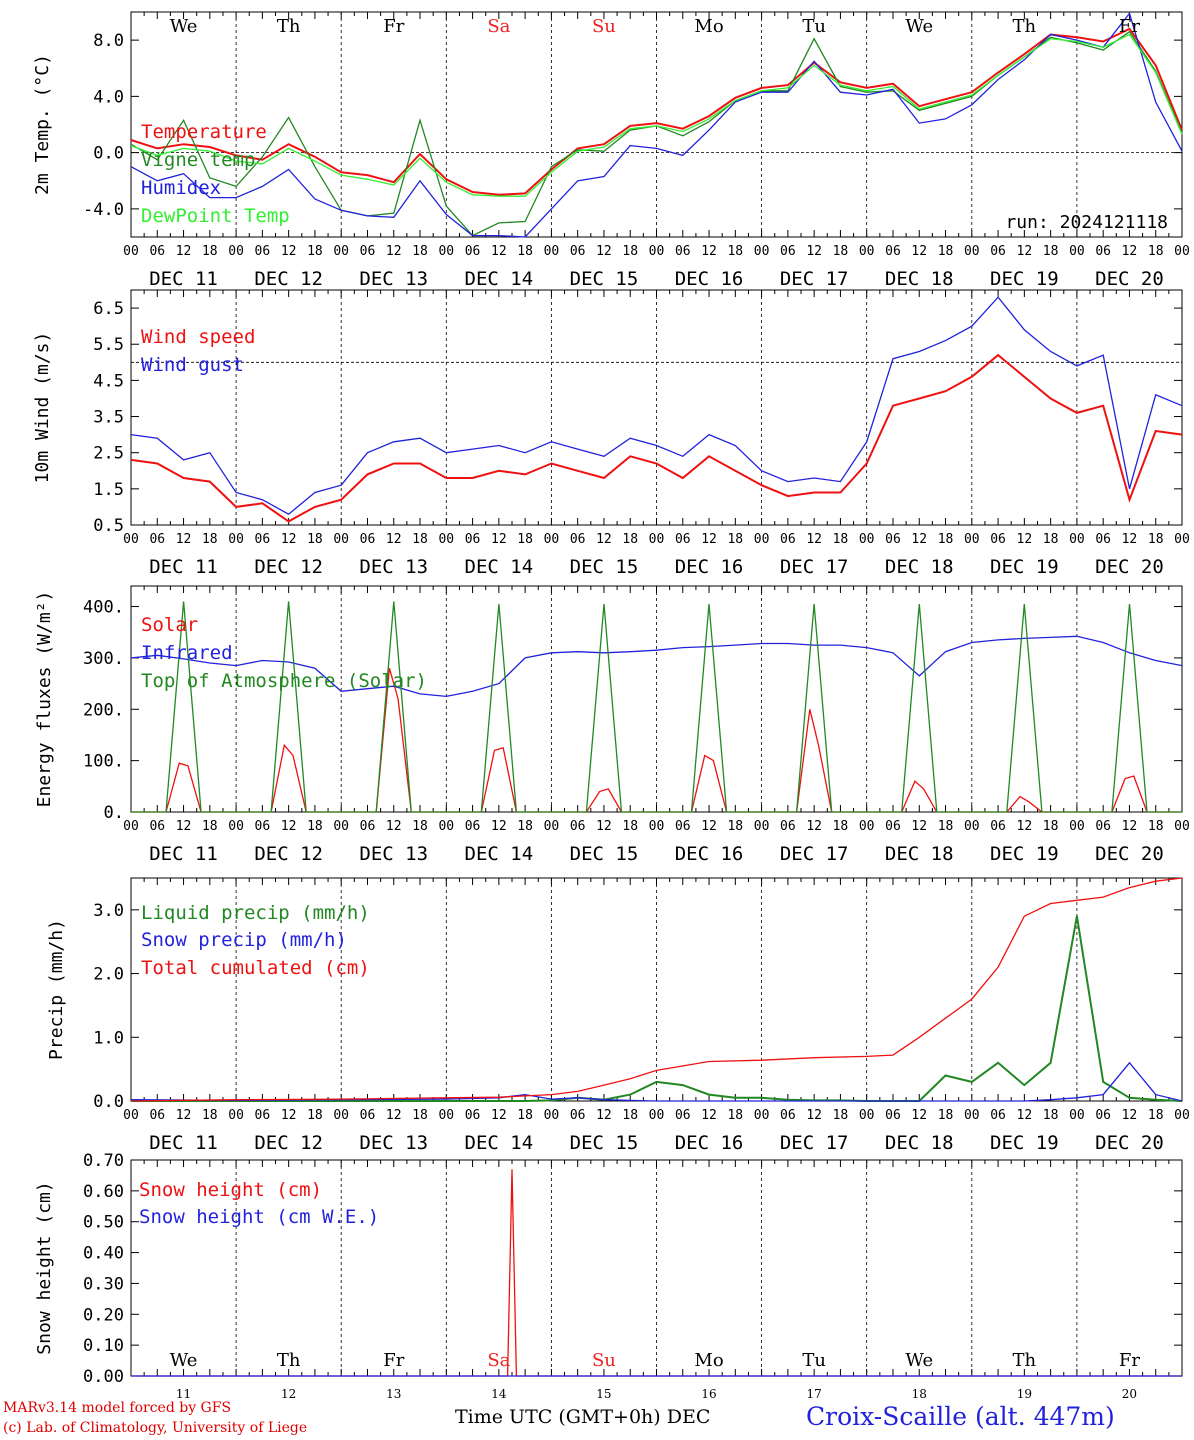 The height and width of the screenshot is (1440, 1194). Describe the element at coordinates (108, 1102) in the screenshot. I see `panel-3-y-tick-label: 0.0` at that location.